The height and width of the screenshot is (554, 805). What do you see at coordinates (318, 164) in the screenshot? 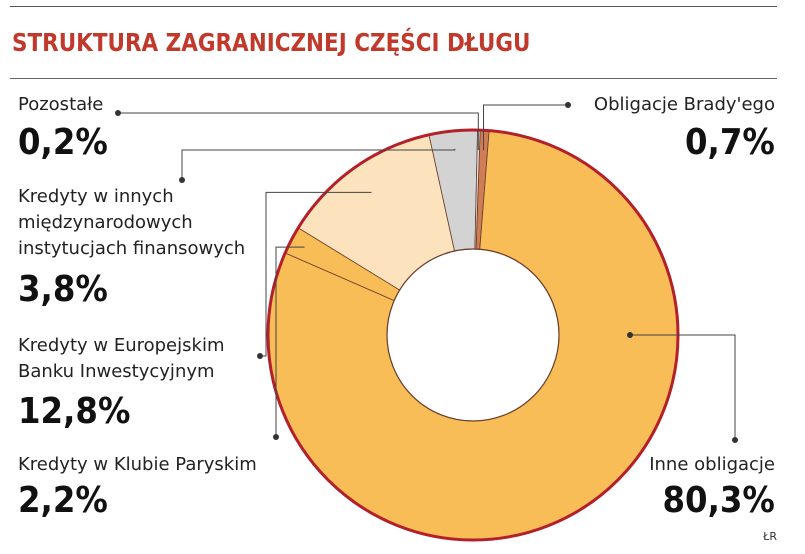
I see `leader-inne-instytucje` at bounding box center [318, 164].